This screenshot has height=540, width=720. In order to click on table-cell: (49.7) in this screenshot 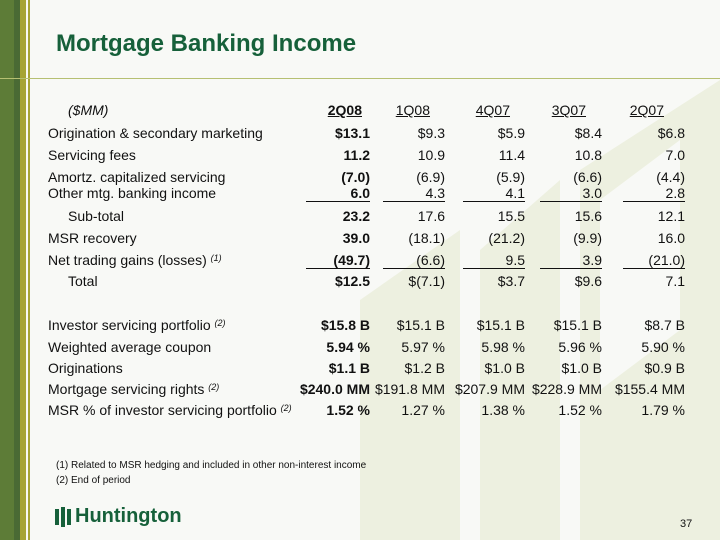, I will do `click(338, 260)`.